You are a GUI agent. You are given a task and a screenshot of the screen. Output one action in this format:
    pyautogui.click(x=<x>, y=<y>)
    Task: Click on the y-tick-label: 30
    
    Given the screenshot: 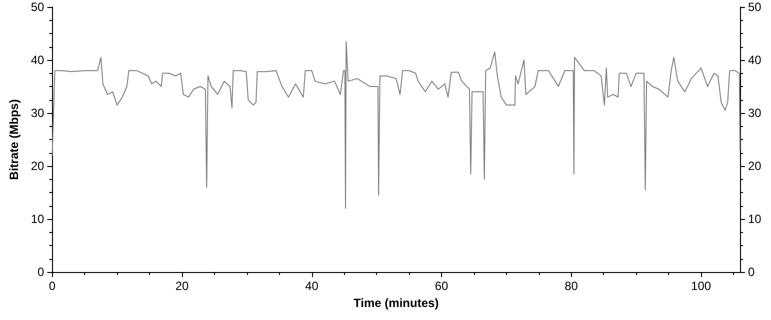 What is the action you would take?
    pyautogui.click(x=37, y=113)
    